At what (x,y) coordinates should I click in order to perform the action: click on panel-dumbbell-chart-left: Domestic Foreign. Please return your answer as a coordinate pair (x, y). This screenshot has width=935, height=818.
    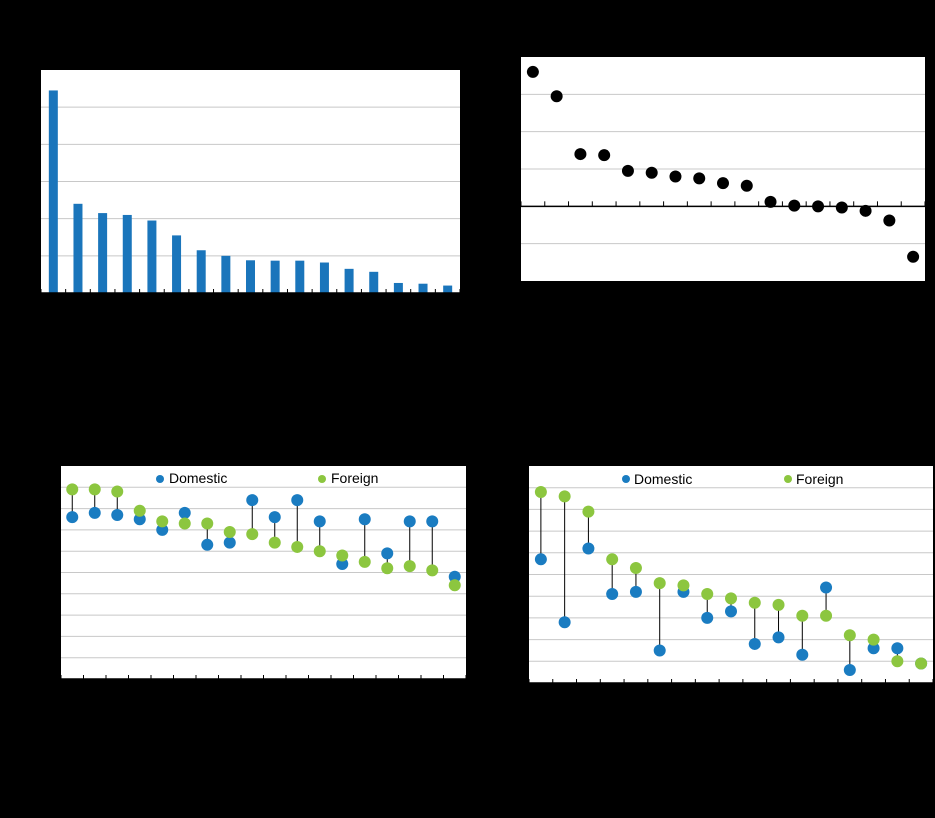
    Looking at the image, I should click on (263, 573).